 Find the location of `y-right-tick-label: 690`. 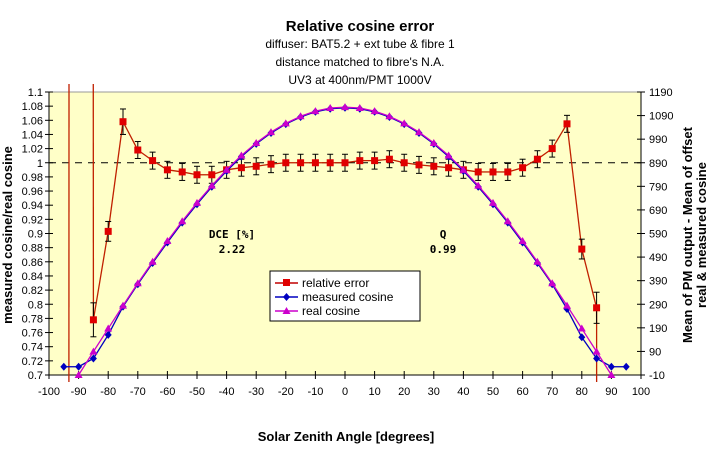

y-right-tick-label: 690 is located at coordinates (658, 211).